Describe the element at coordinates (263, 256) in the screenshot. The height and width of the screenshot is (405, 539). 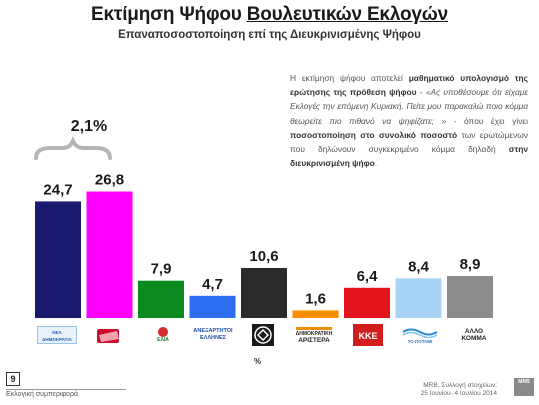
I see `bar-value-label: 10,6` at that location.